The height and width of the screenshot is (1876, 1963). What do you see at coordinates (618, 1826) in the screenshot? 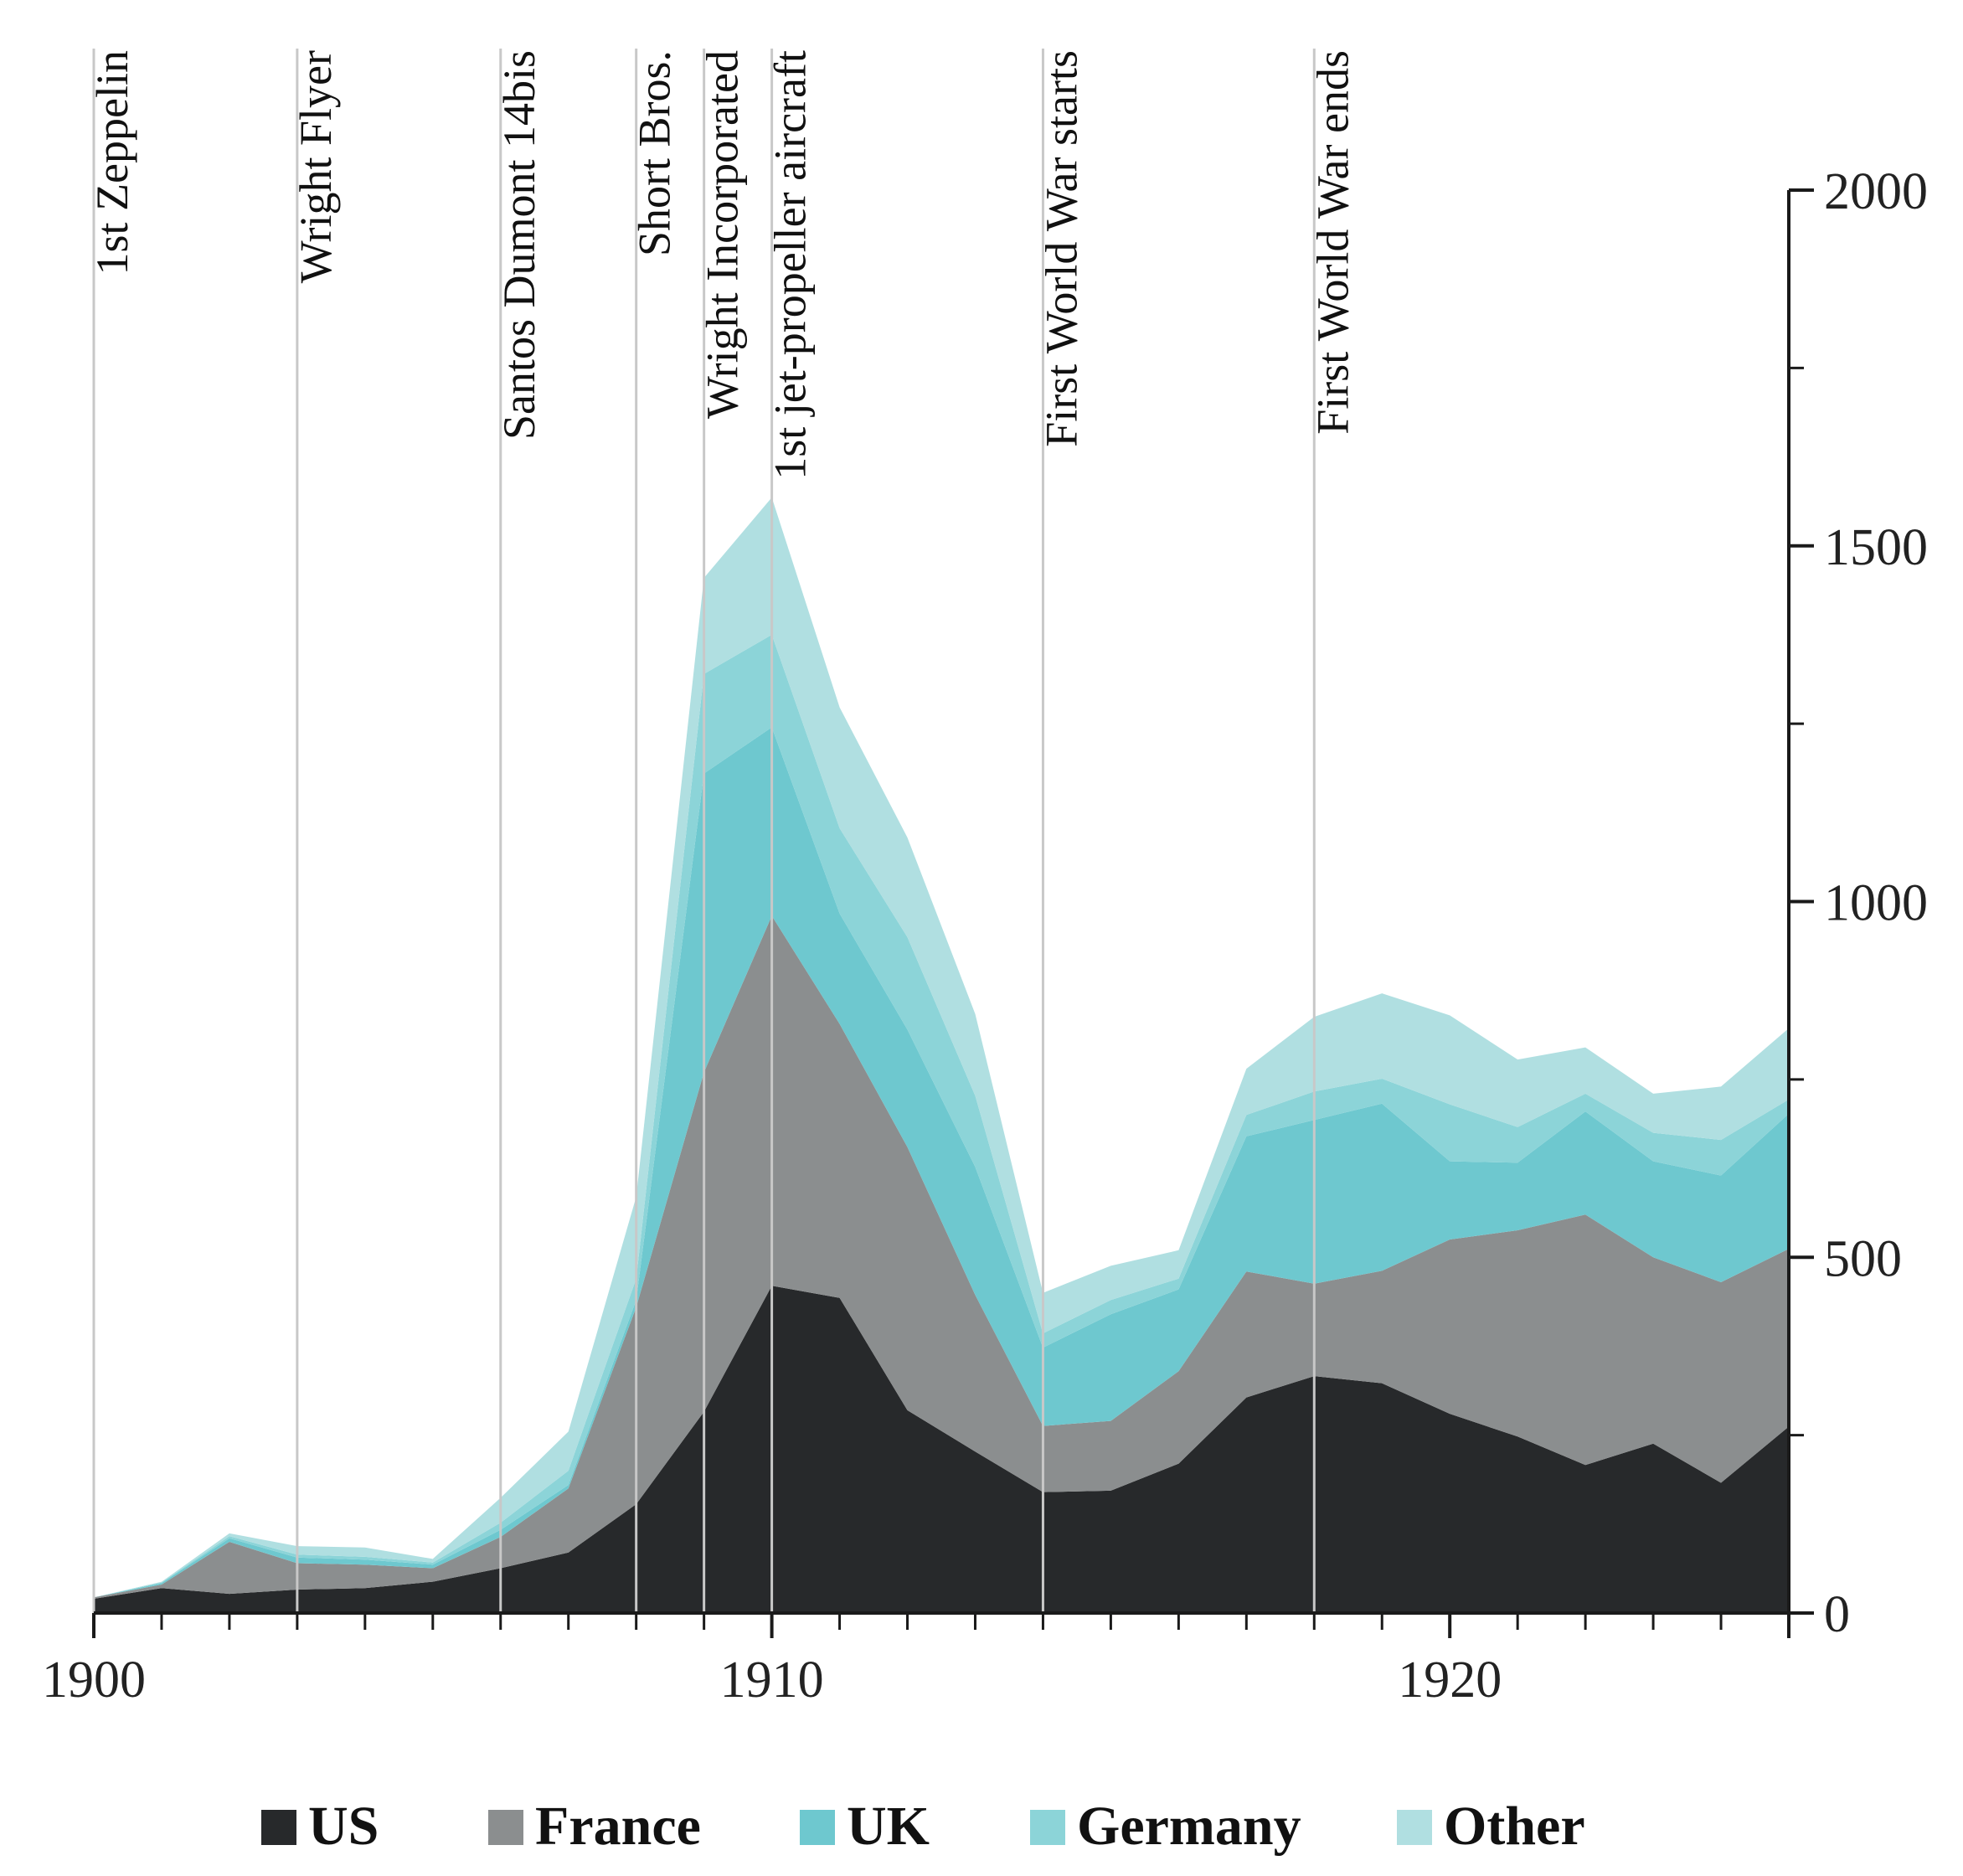
I see `legend-label-france: France` at bounding box center [618, 1826].